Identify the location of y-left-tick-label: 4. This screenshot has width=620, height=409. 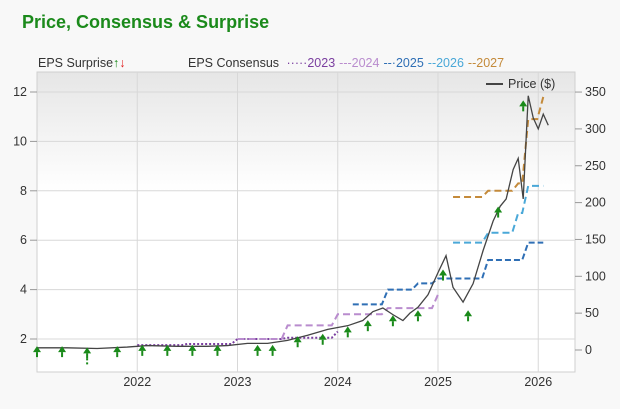
(23, 290).